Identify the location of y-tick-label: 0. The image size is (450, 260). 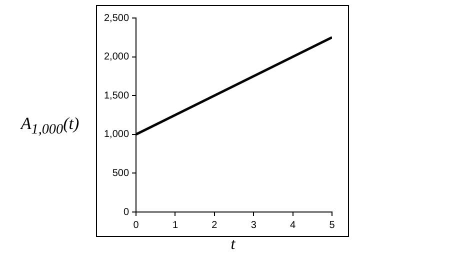
(126, 212).